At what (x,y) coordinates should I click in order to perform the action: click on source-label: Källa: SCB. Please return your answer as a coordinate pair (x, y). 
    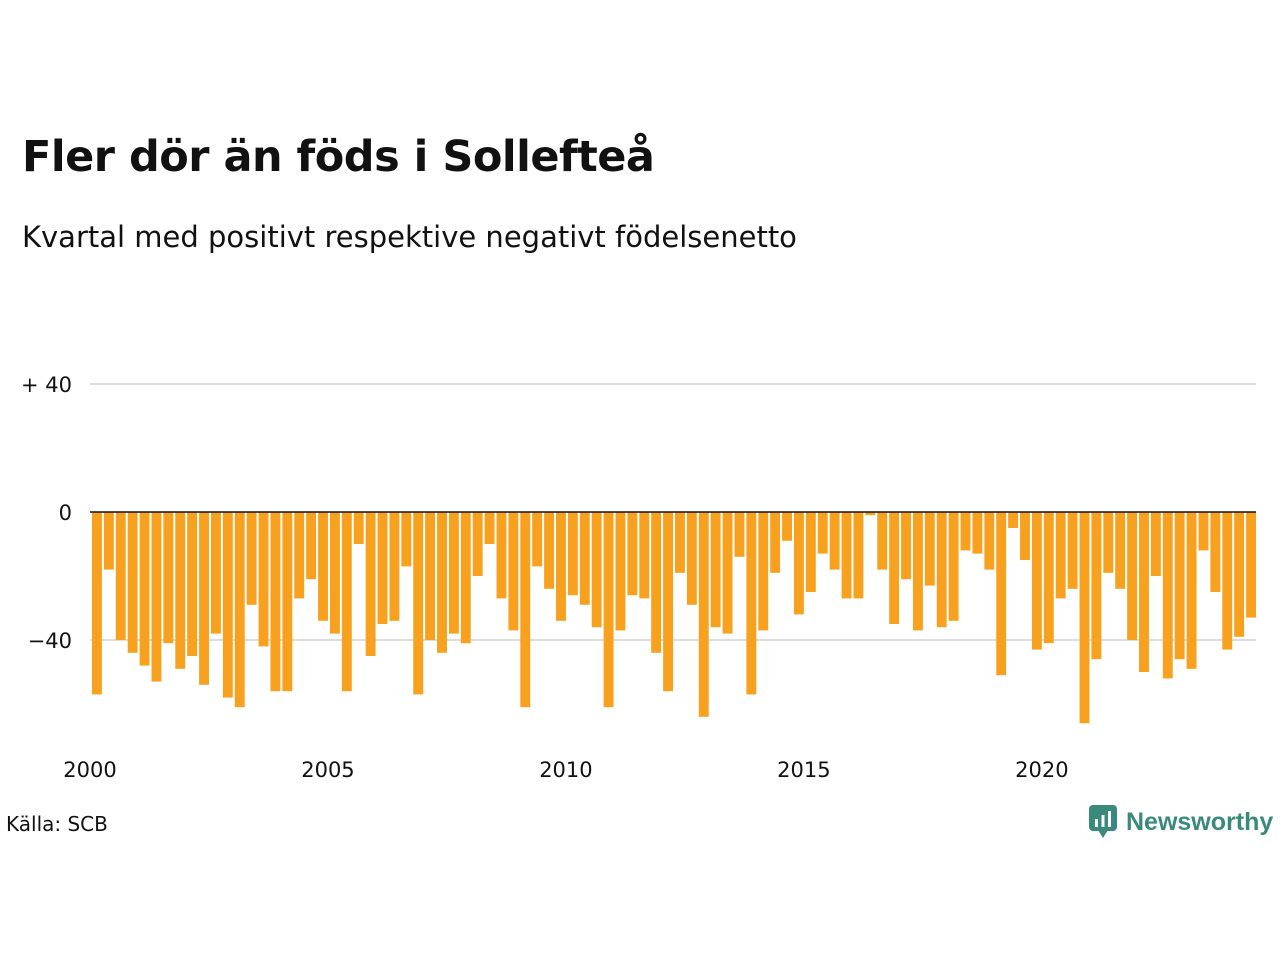
    Looking at the image, I should click on (57, 824).